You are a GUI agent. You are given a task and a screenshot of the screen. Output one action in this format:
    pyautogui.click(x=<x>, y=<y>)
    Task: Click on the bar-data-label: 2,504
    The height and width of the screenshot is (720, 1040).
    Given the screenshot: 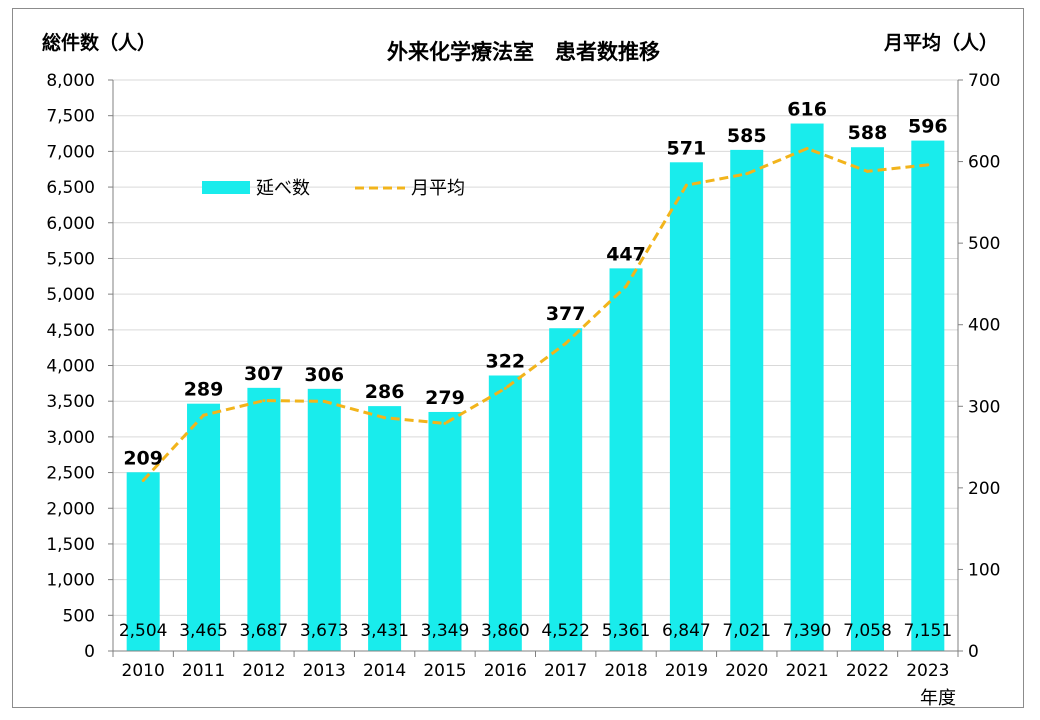 What is the action you would take?
    pyautogui.click(x=143, y=631)
    